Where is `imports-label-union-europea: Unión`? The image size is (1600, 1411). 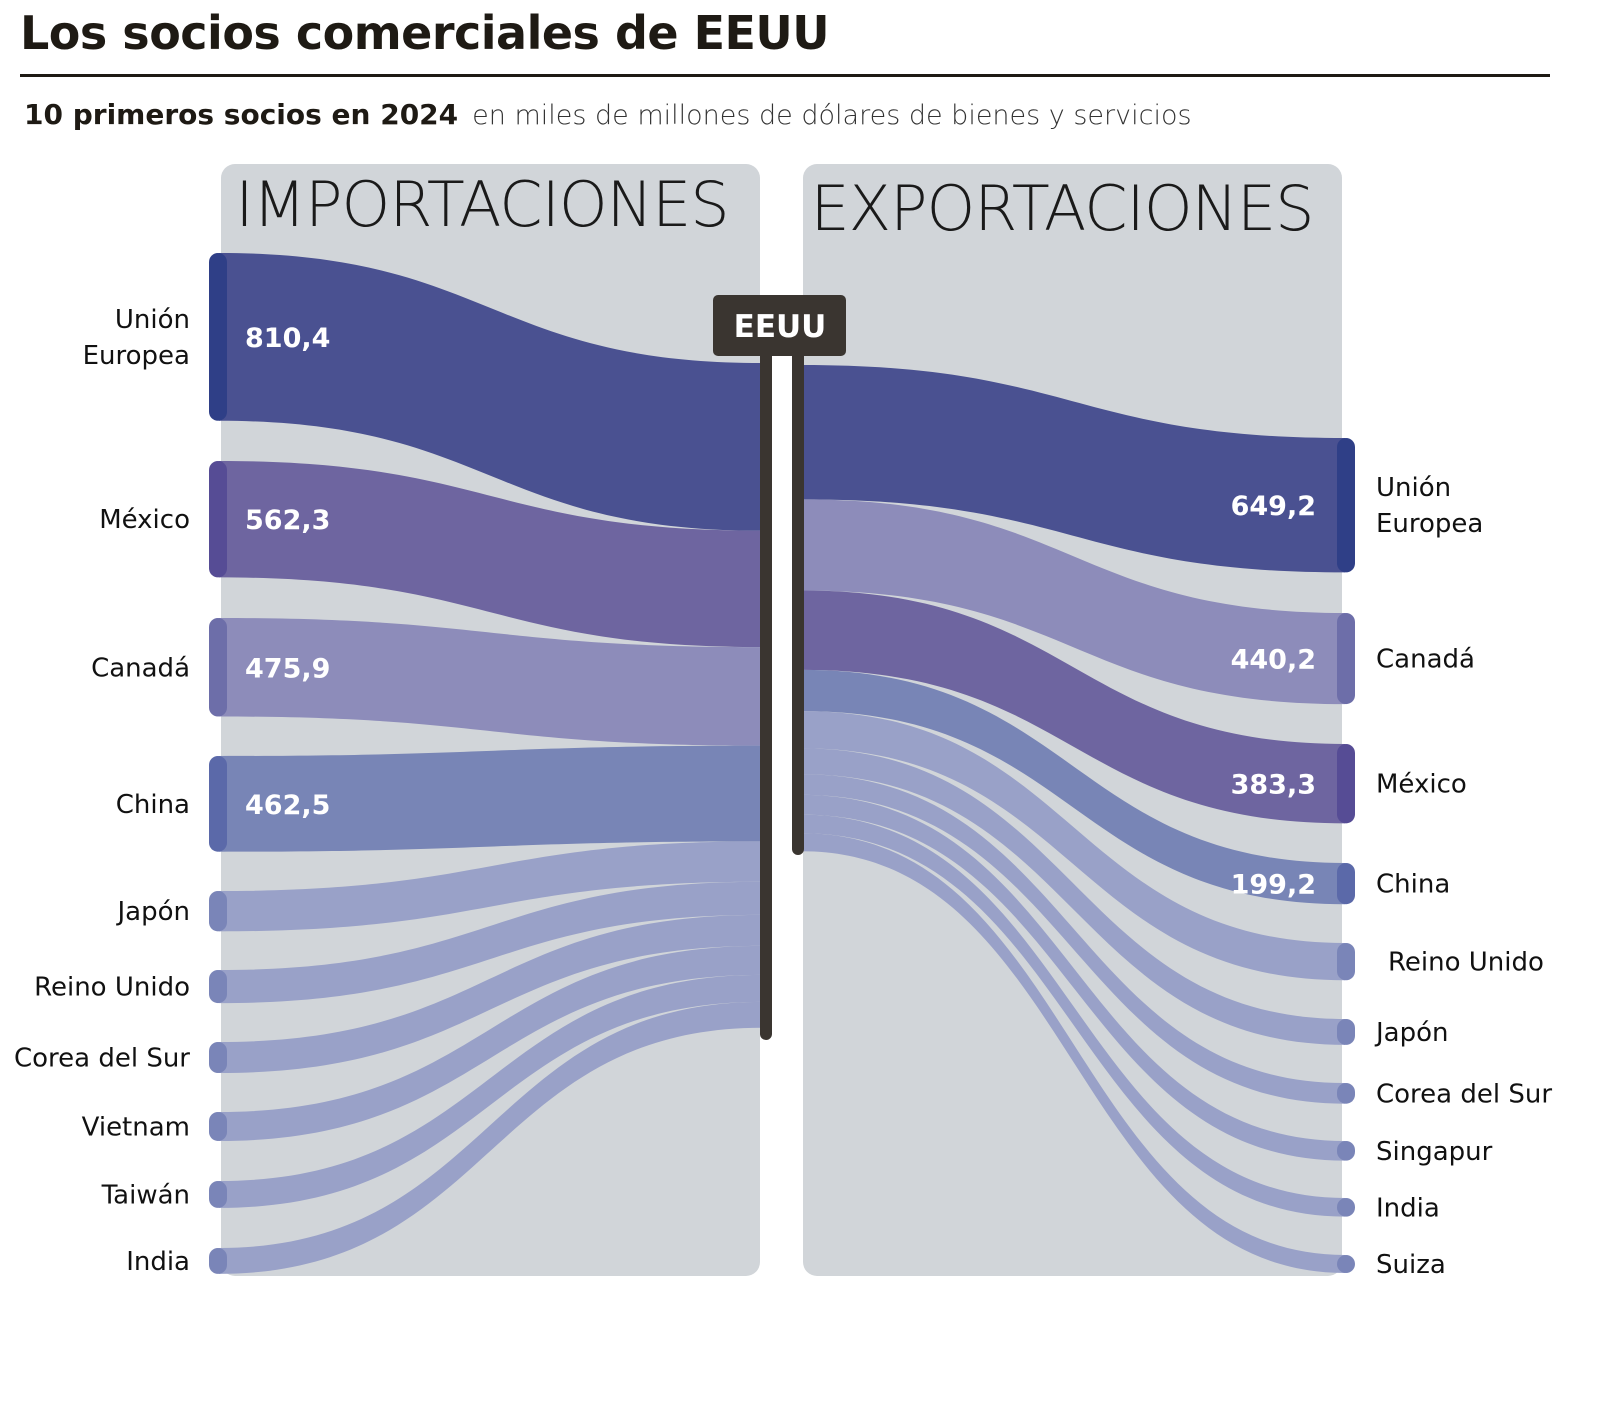 imports-label-union-europea: Unión is located at coordinates (152, 320).